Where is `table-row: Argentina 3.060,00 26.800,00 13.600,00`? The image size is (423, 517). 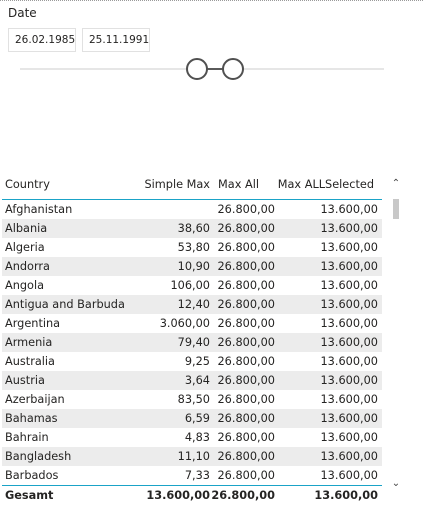 table-row: Argentina 3.060,00 26.800,00 13.600,00 is located at coordinates (192, 323).